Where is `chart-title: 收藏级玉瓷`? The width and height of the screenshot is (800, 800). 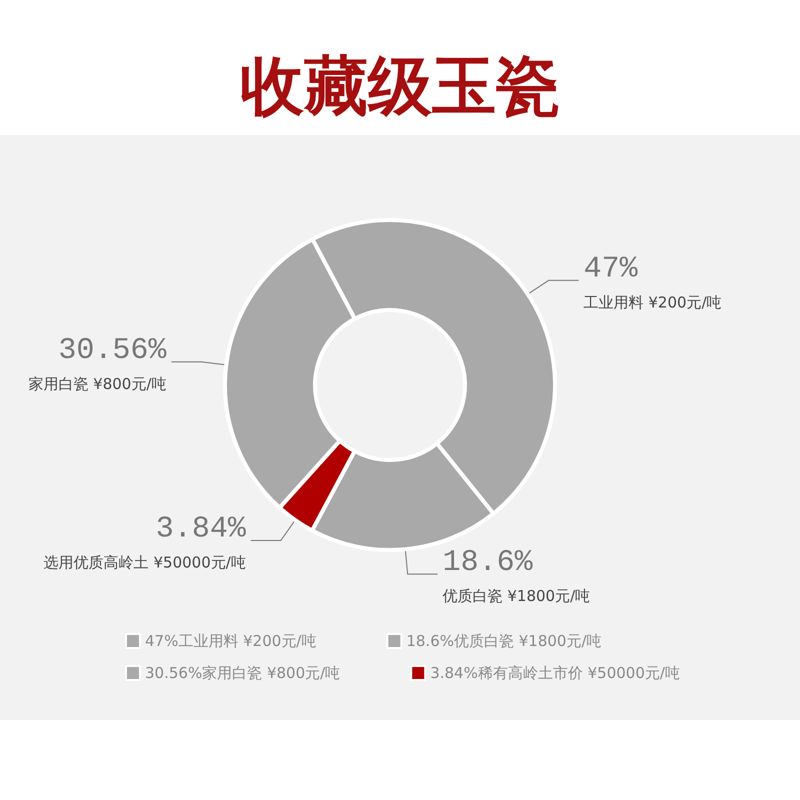
chart-title: 收藏级玉瓷 is located at coordinates (400, 87).